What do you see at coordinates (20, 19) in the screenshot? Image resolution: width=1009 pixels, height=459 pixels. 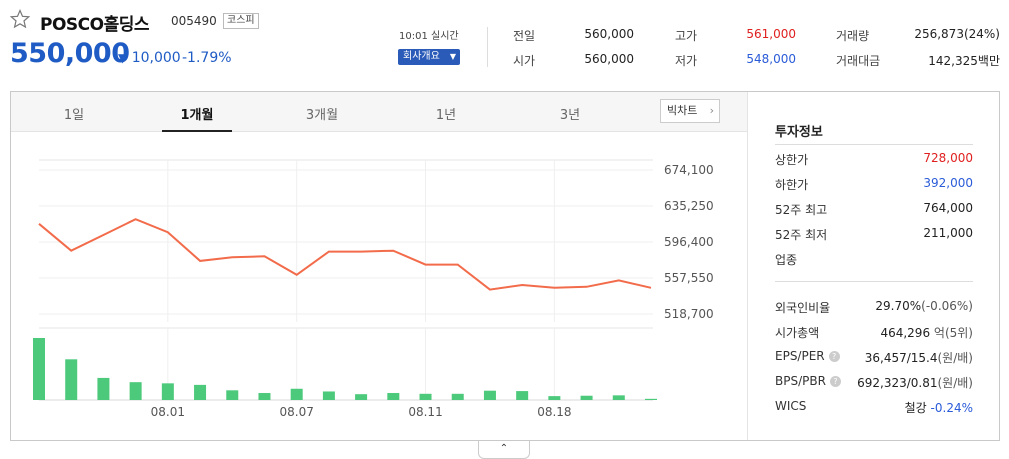 I see `favorite-star-icon` at bounding box center [20, 19].